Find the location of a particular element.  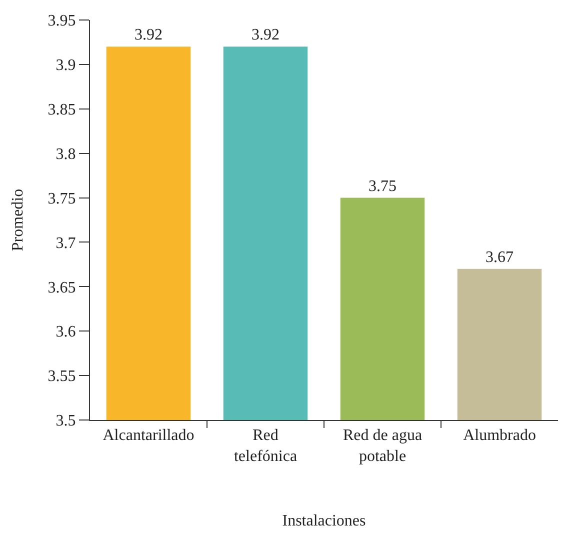

data-label: 3.75 is located at coordinates (382, 186).